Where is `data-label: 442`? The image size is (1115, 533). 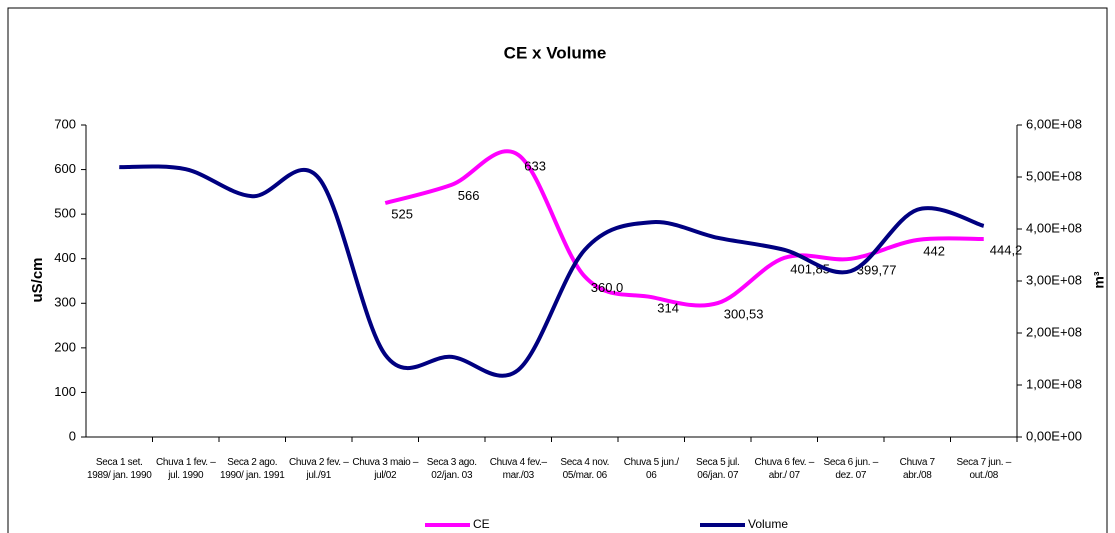
data-label: 442 is located at coordinates (934, 250).